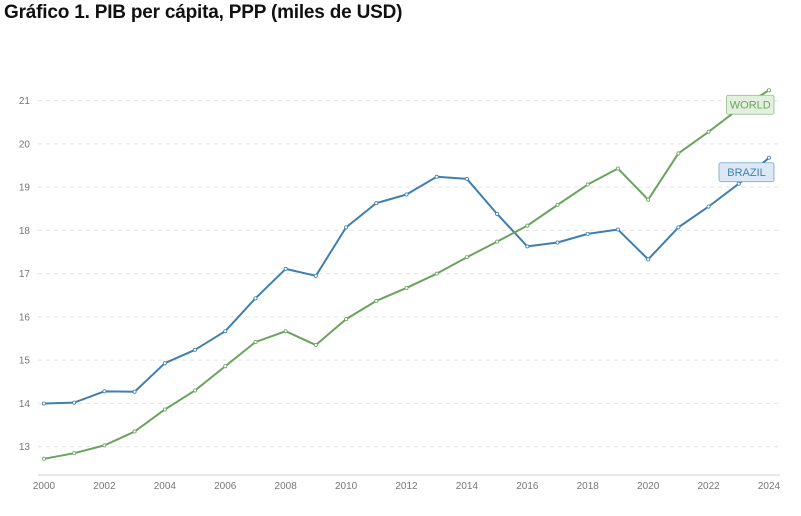 The image size is (801, 516). I want to click on series-name: BRAZIL, so click(746, 173).